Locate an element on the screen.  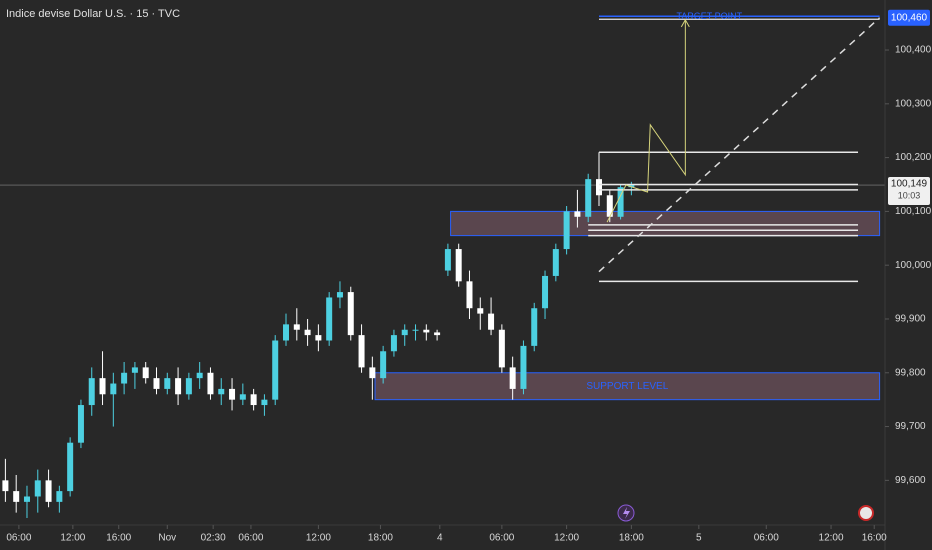
y-tick-label: 100,200 is located at coordinates (913, 157).